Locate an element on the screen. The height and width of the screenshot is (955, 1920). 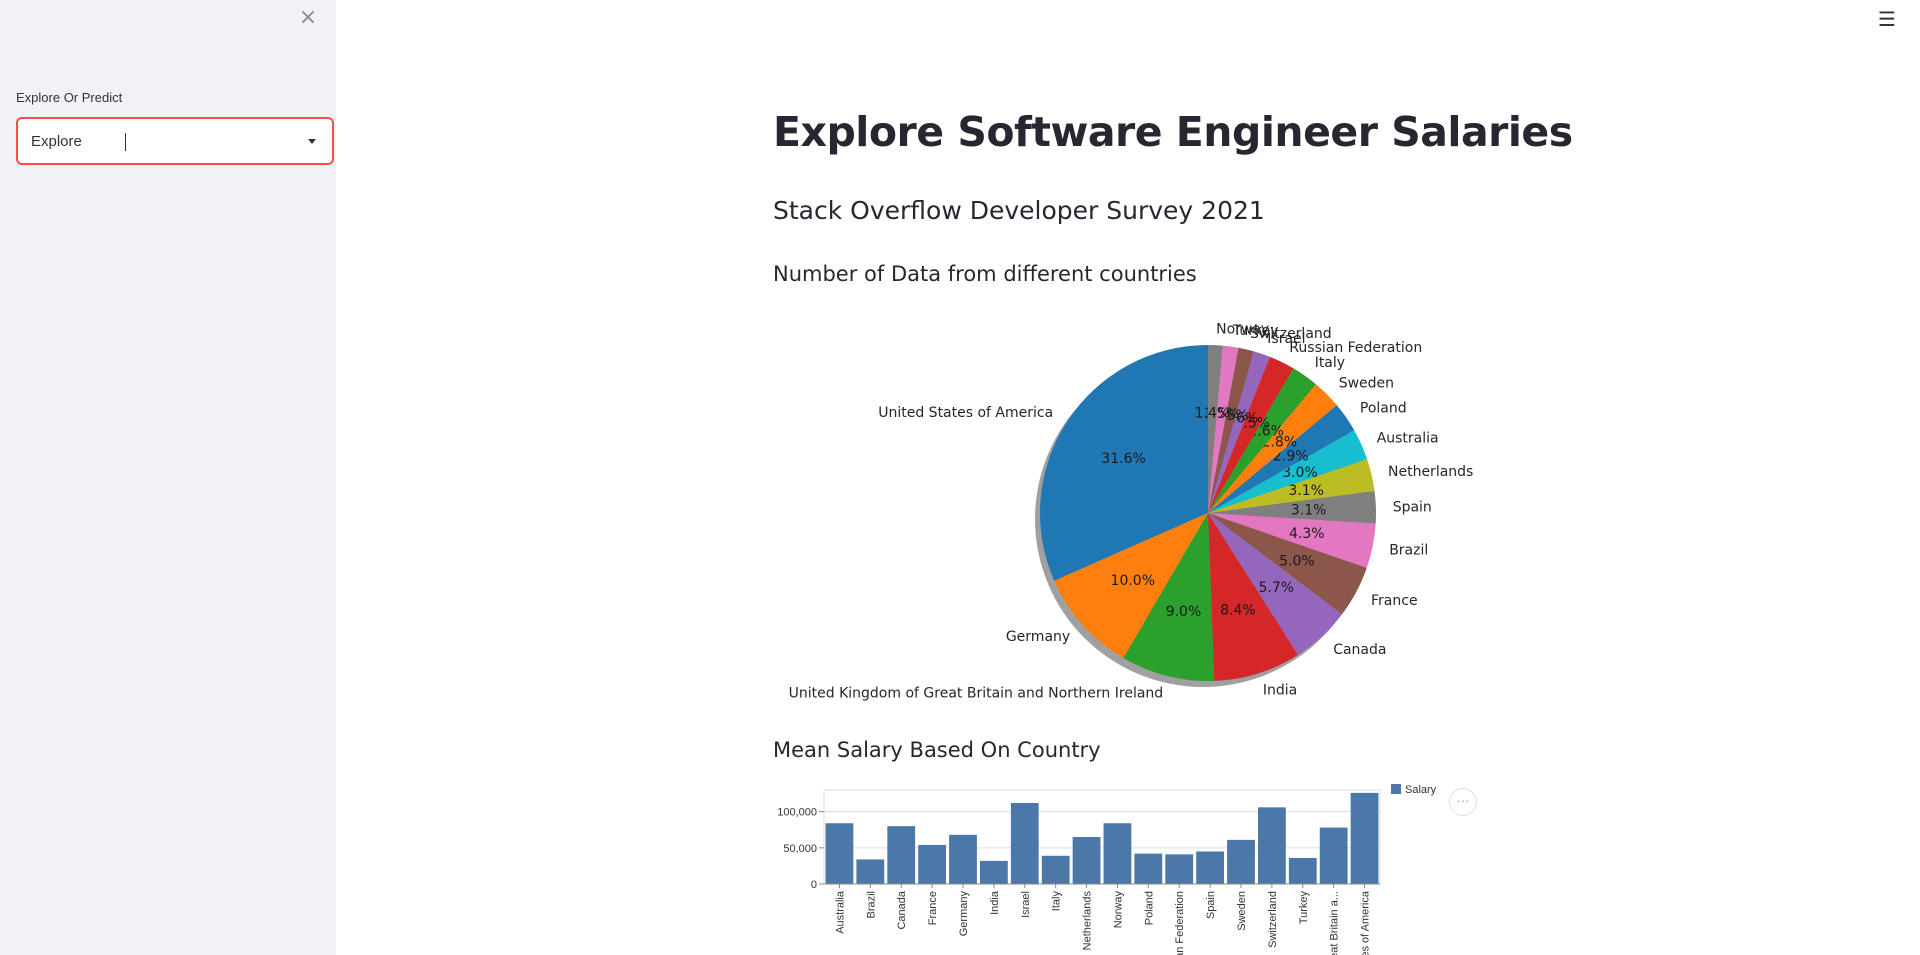
pie-slice-label: Italy is located at coordinates (1330, 363).